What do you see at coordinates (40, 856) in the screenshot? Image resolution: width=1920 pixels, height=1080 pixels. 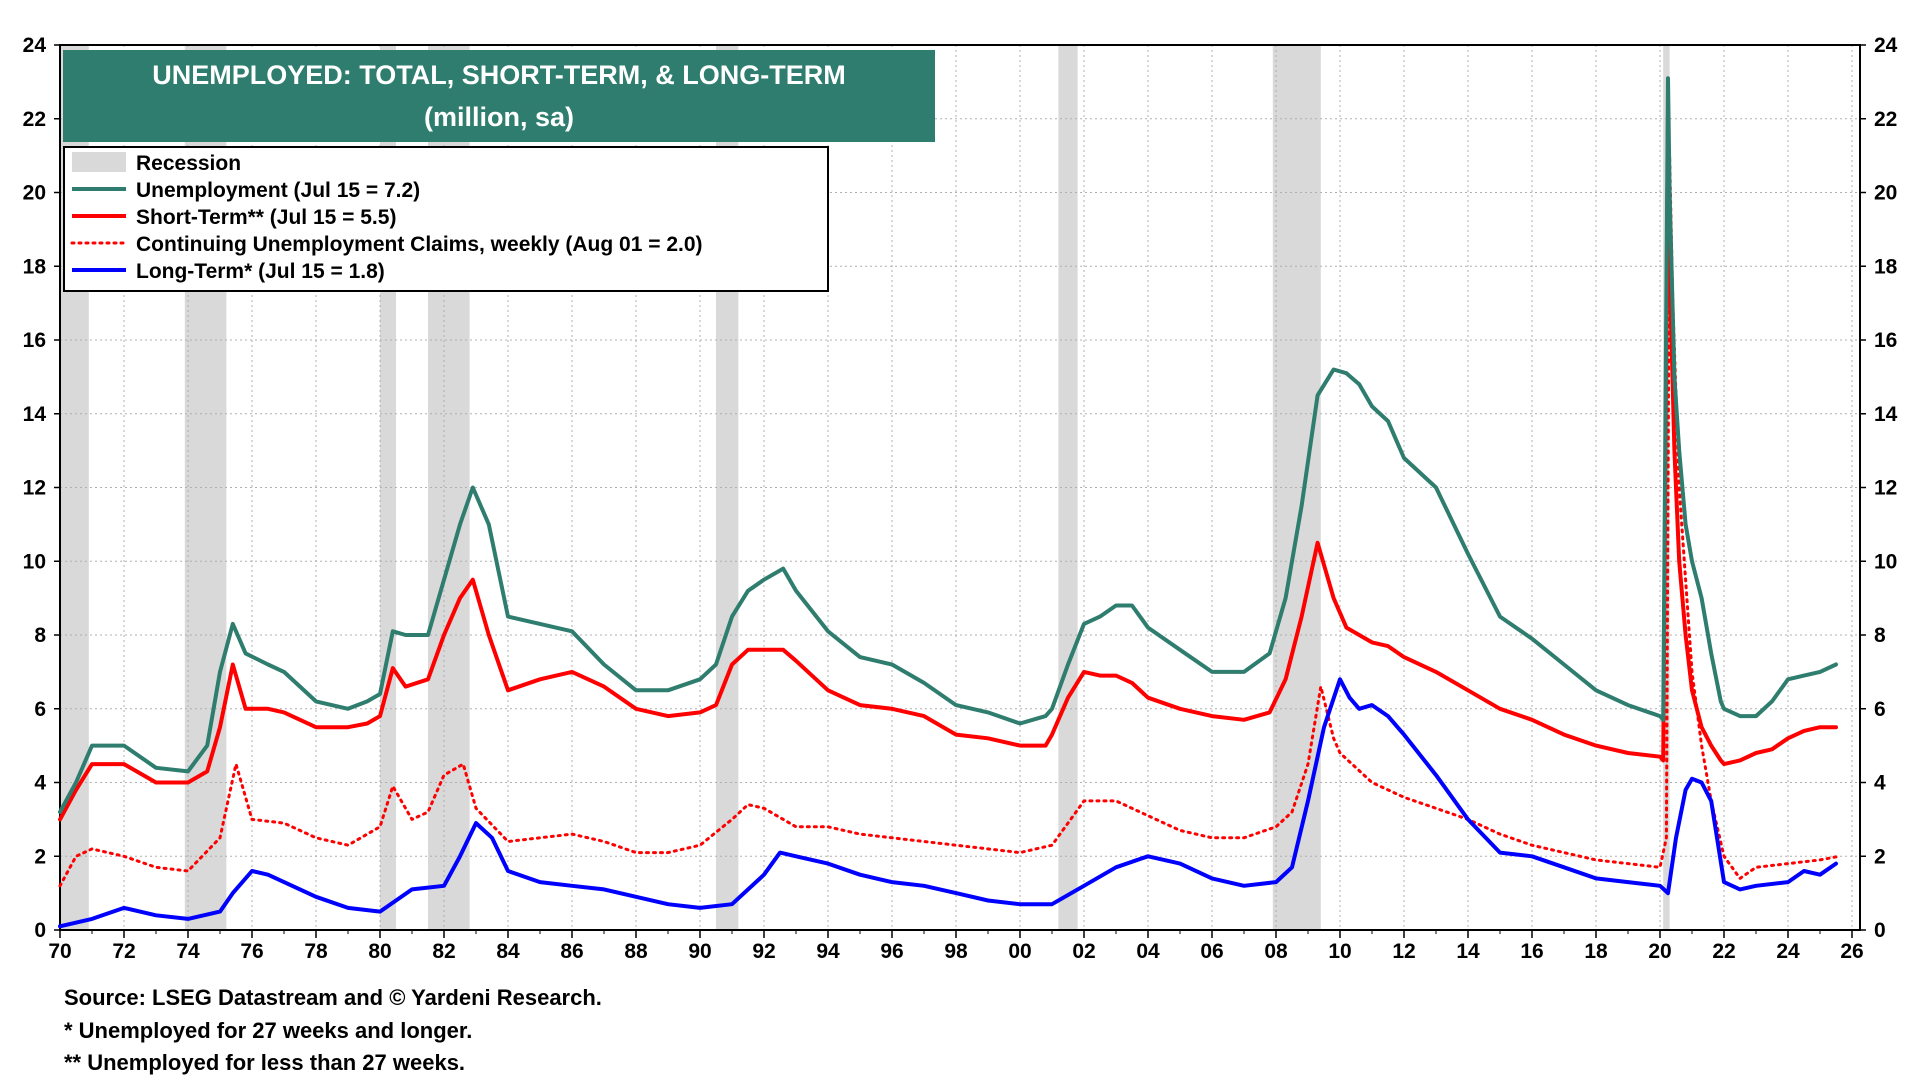 I see `y-tick-label: 2` at bounding box center [40, 856].